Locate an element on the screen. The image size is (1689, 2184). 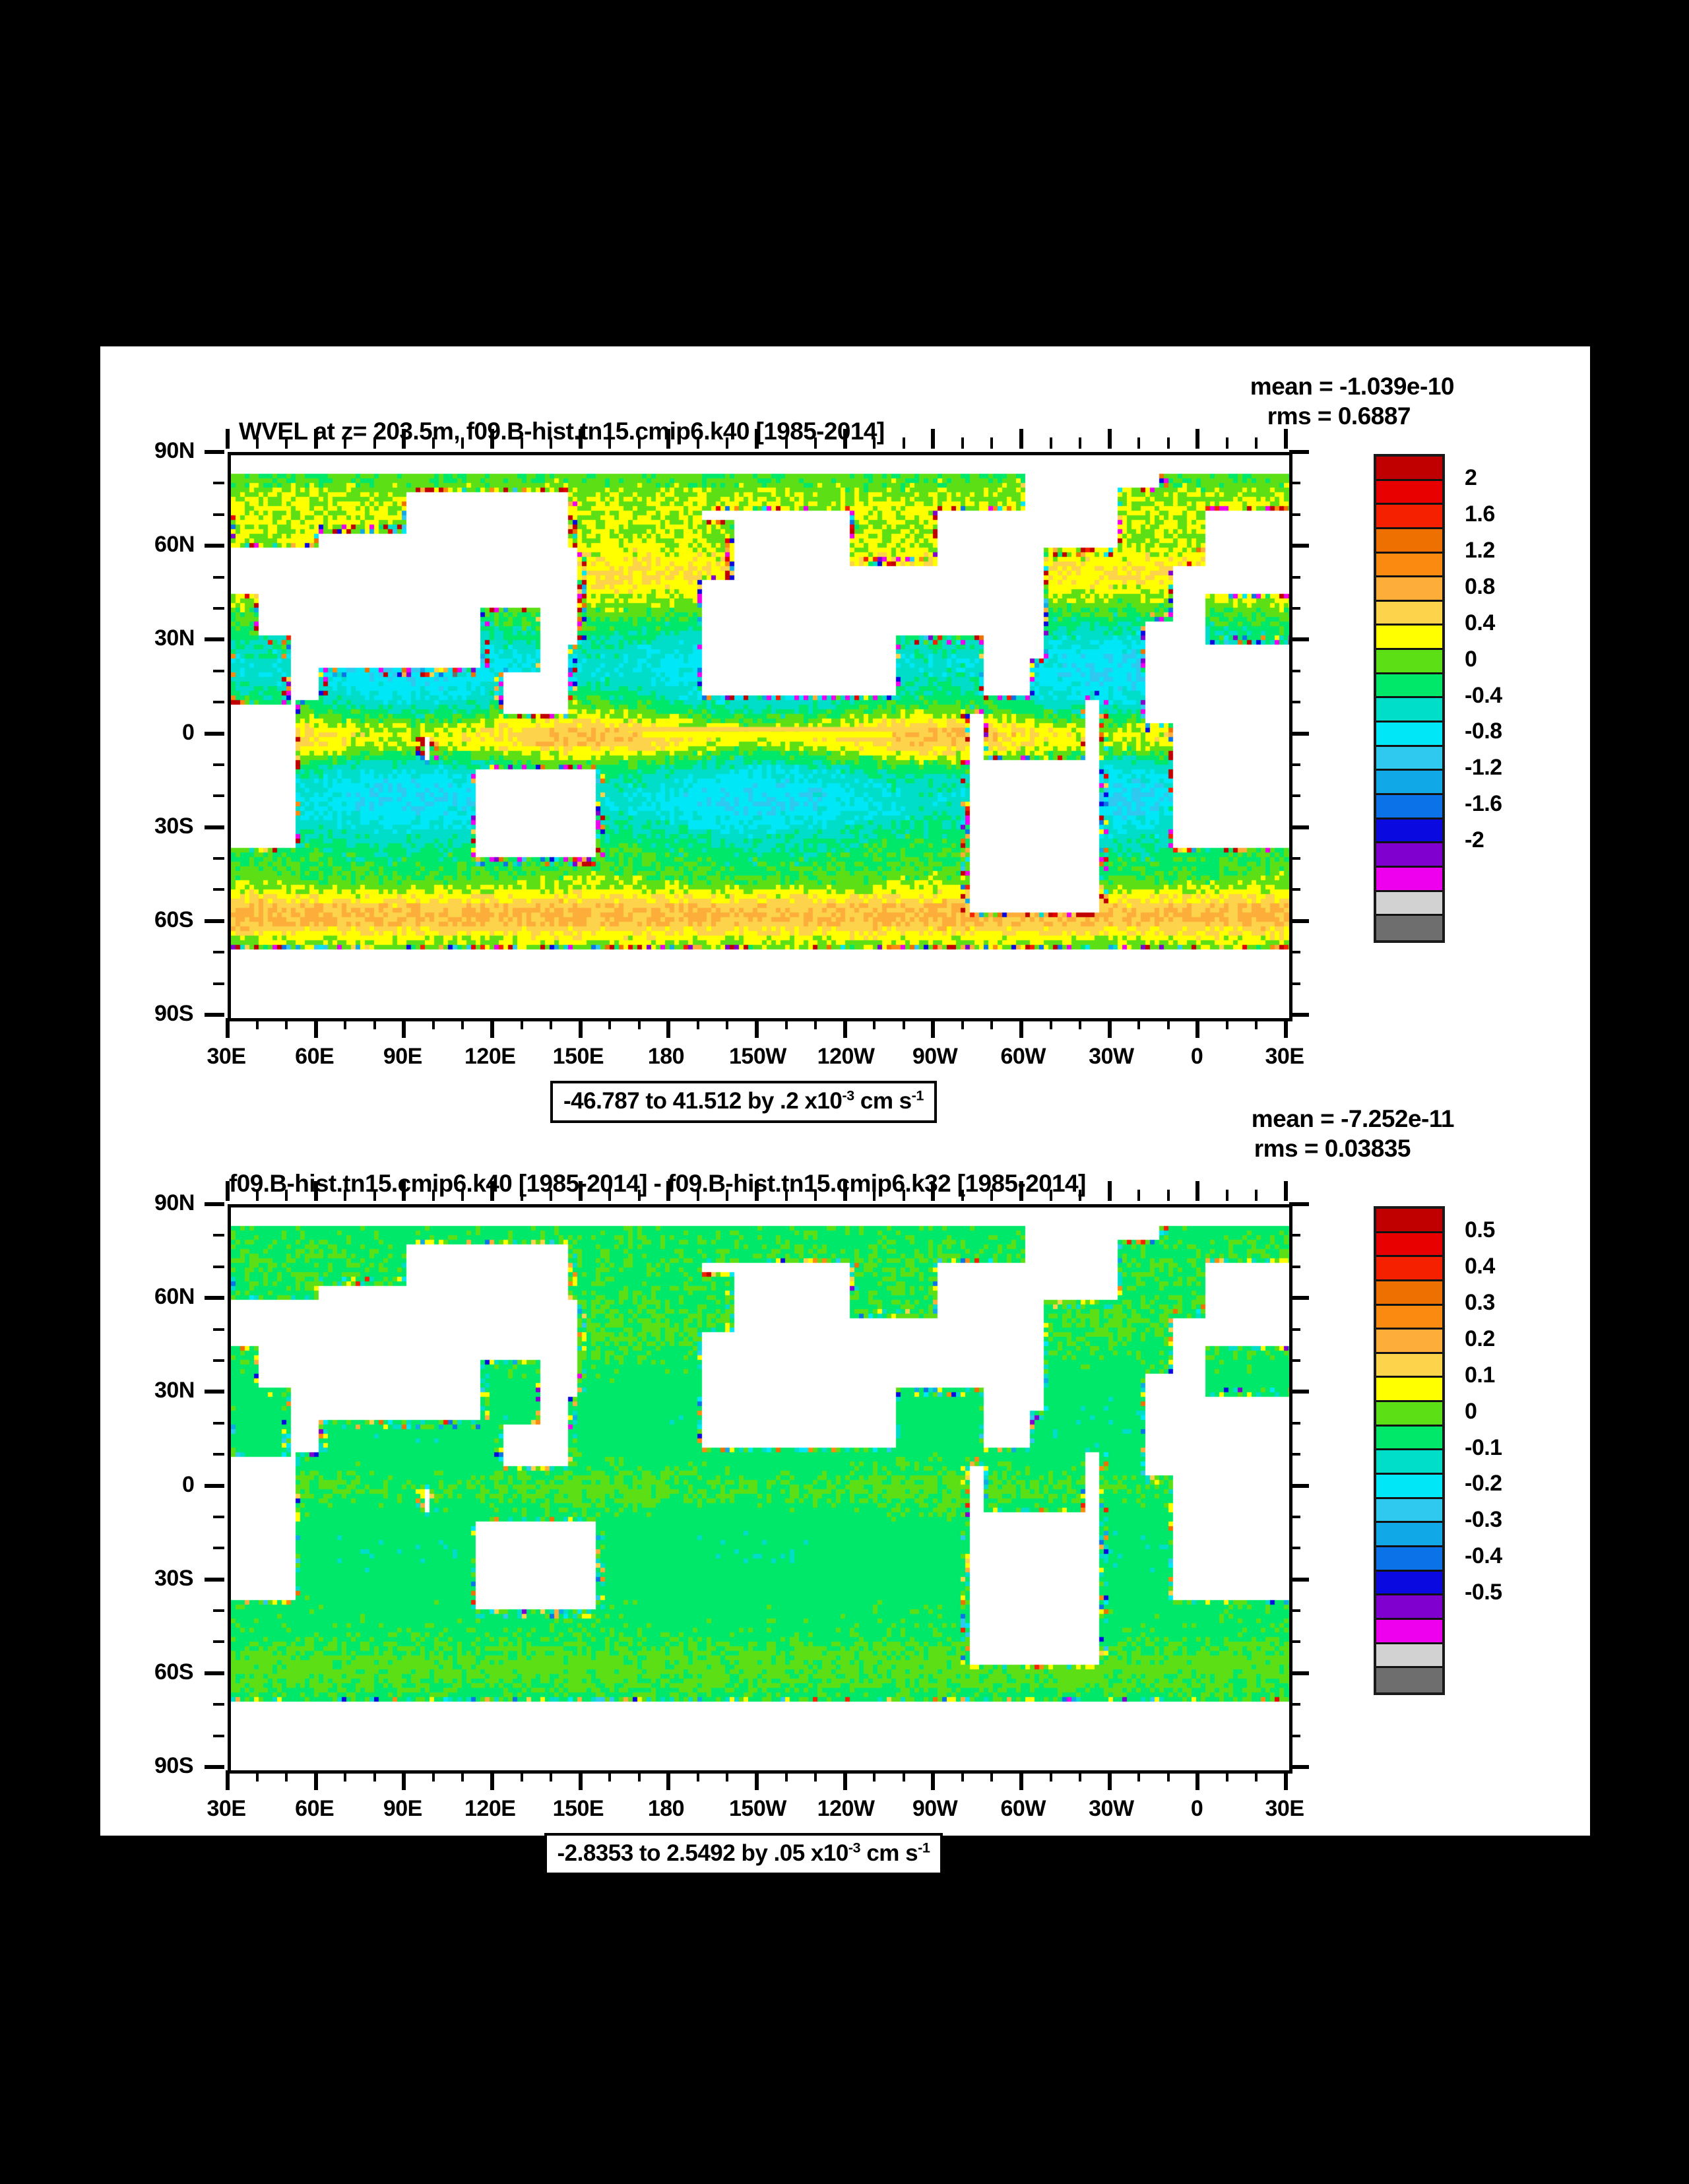
latitude-tick-label: 30N is located at coordinates (174, 638).